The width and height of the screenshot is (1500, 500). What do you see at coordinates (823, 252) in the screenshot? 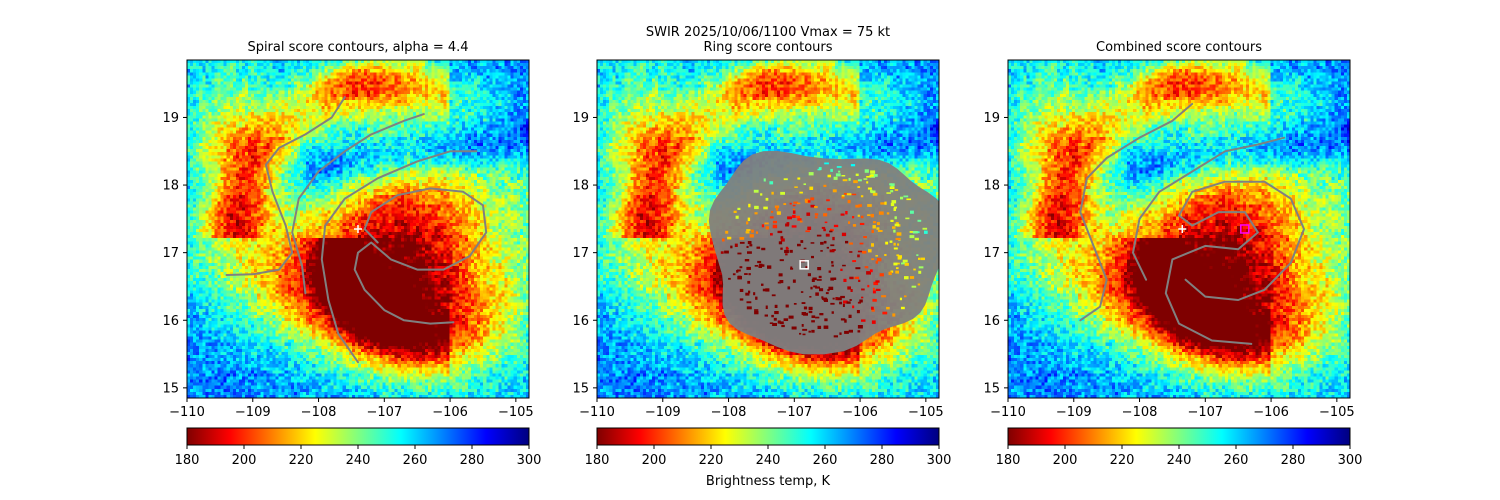
I see `ring-score-contour-region` at bounding box center [823, 252].